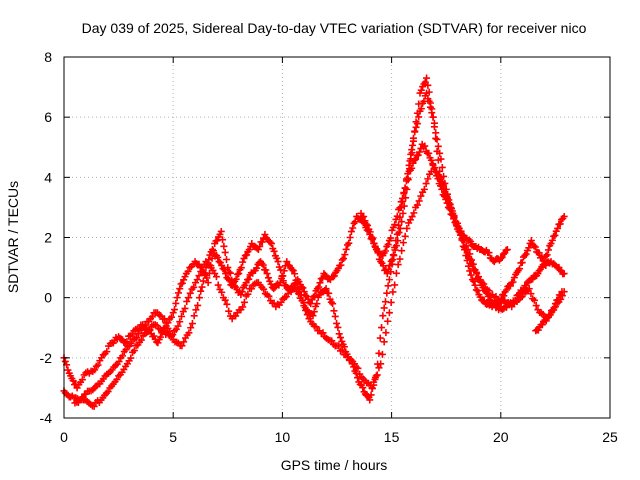  I want to click on x-tick-label: 10, so click(283, 437).